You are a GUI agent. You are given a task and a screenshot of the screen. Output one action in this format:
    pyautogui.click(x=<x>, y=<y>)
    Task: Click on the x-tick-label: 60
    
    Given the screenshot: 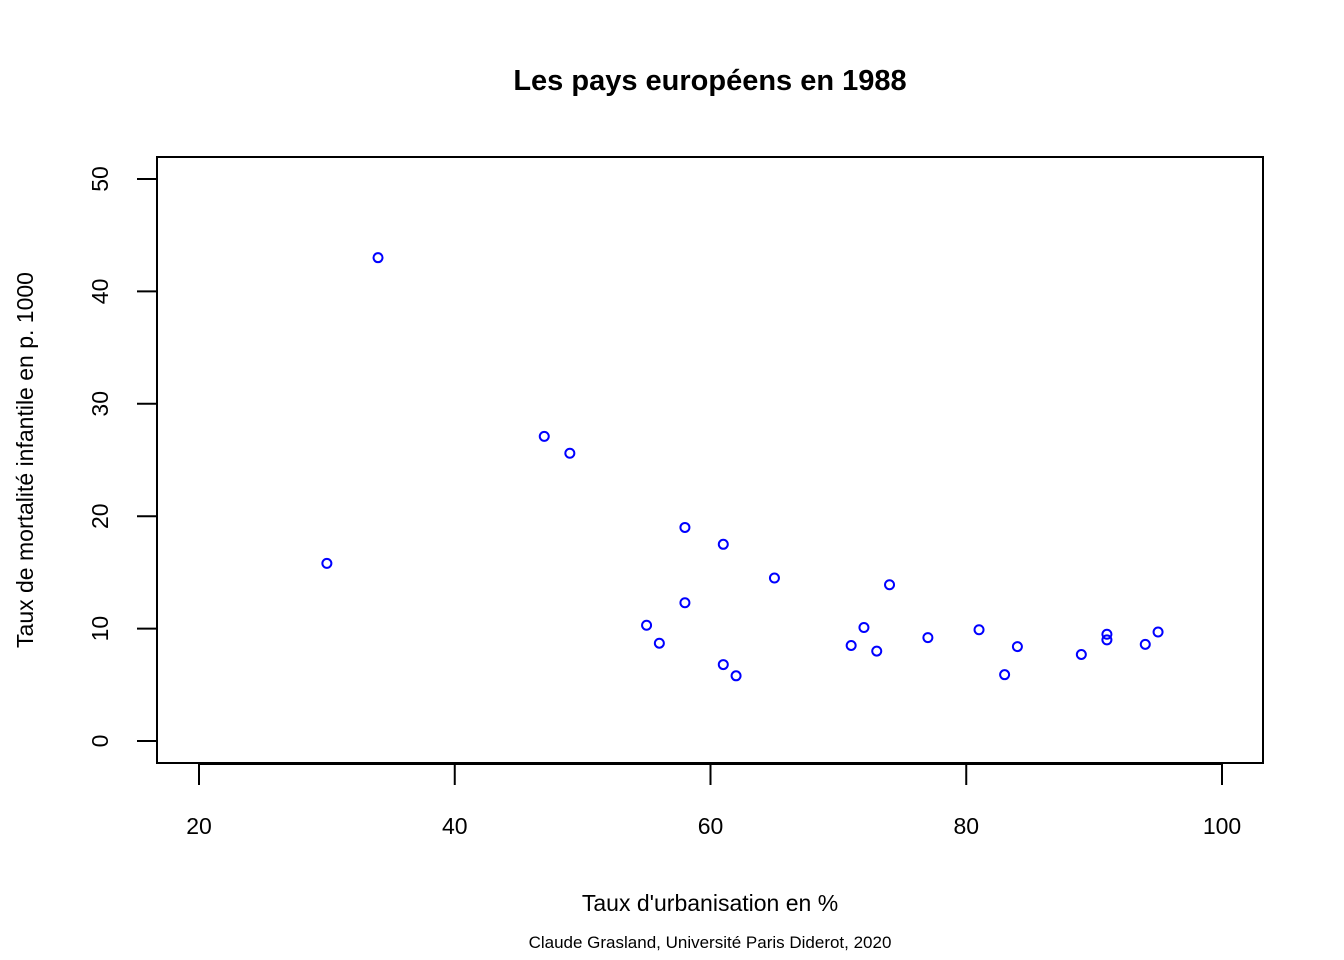 What is the action you would take?
    pyautogui.click(x=711, y=826)
    